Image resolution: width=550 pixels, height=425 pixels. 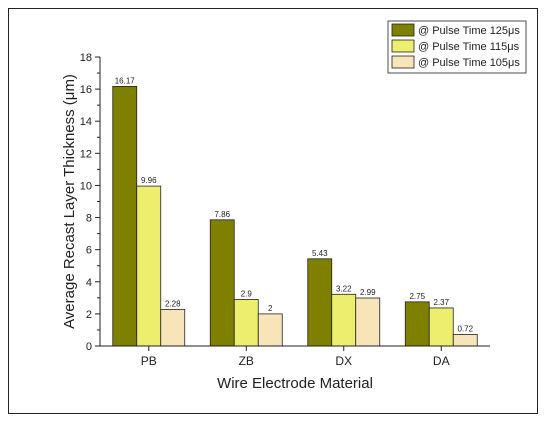 I want to click on y-tick-label: 8, so click(x=89, y=219).